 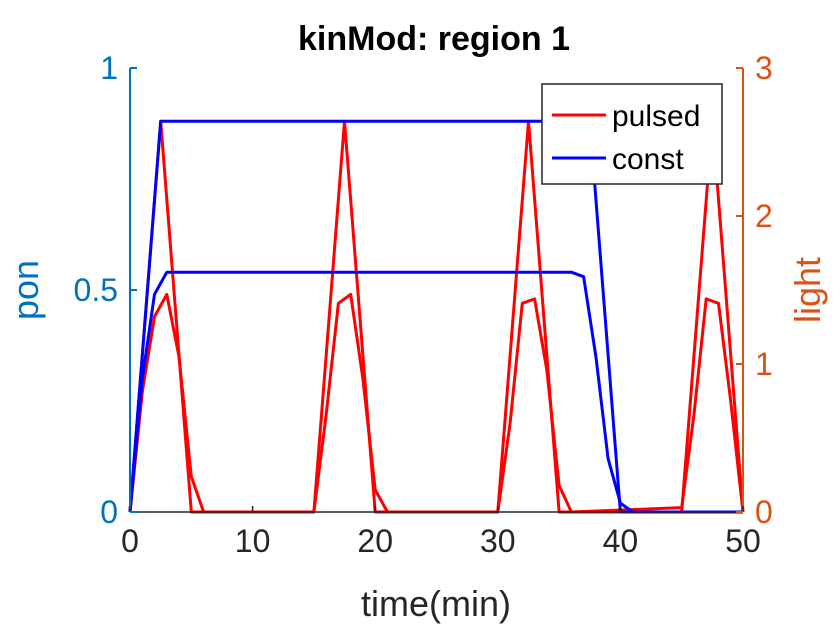 What do you see at coordinates (621, 541) in the screenshot?
I see `x-tick-label: 40` at bounding box center [621, 541].